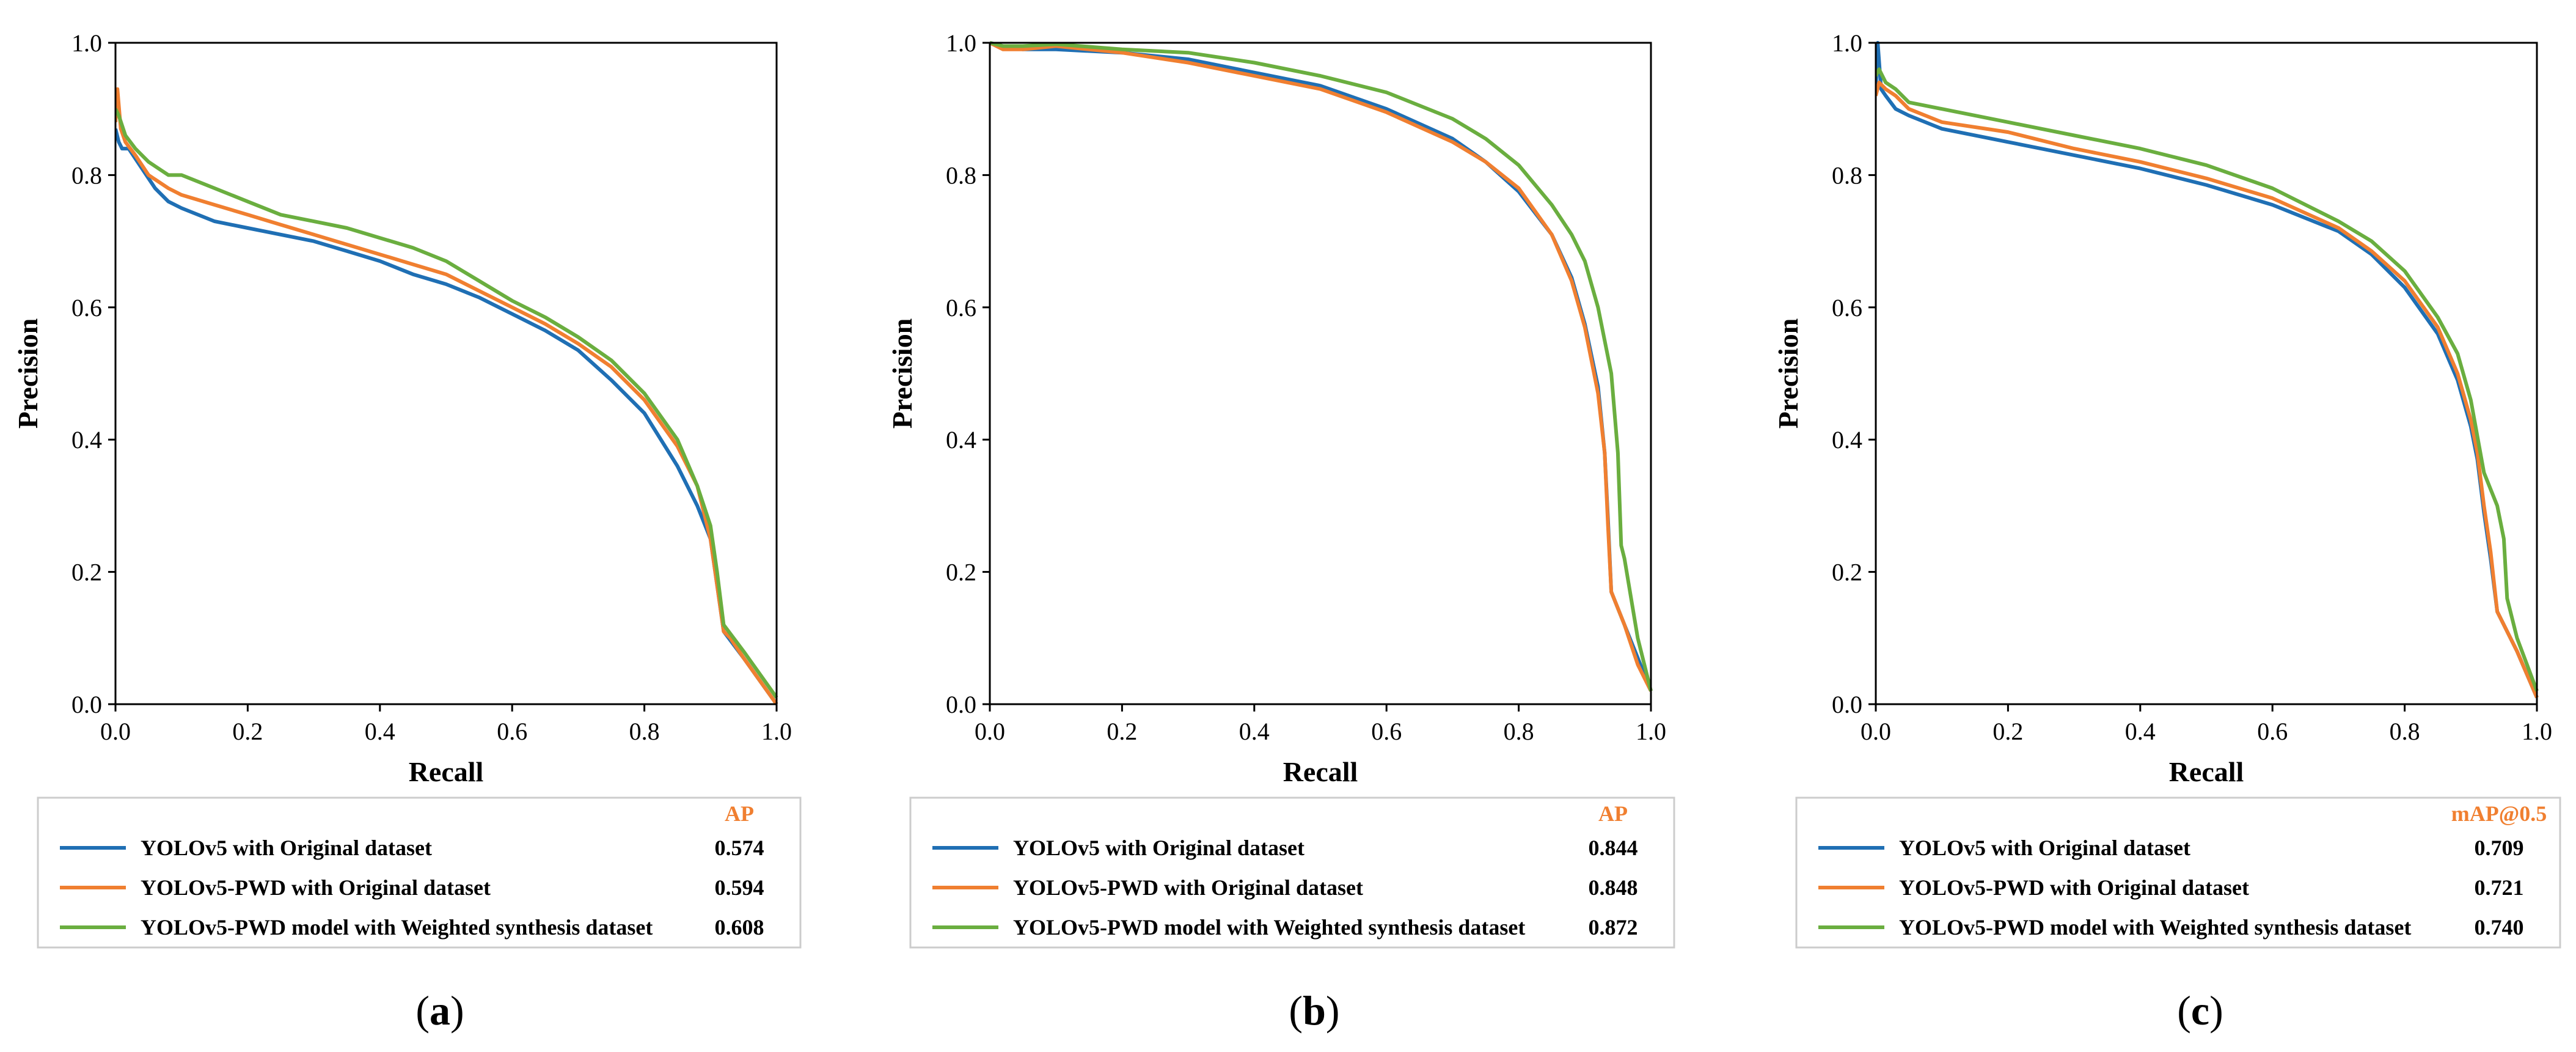 The image size is (2576, 1052). I want to click on legend-entry-score: 0.709, so click(2499, 848).